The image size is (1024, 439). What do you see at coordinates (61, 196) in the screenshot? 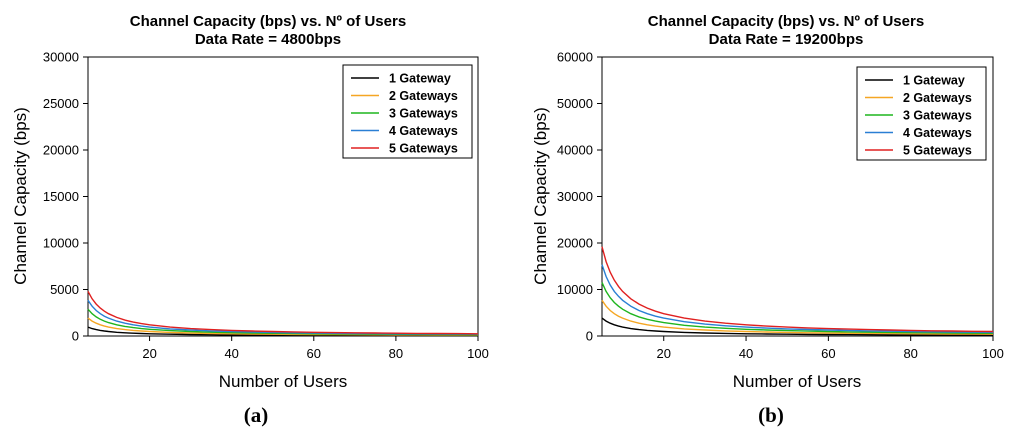
I see `y-tick-label: 15000` at bounding box center [61, 196].